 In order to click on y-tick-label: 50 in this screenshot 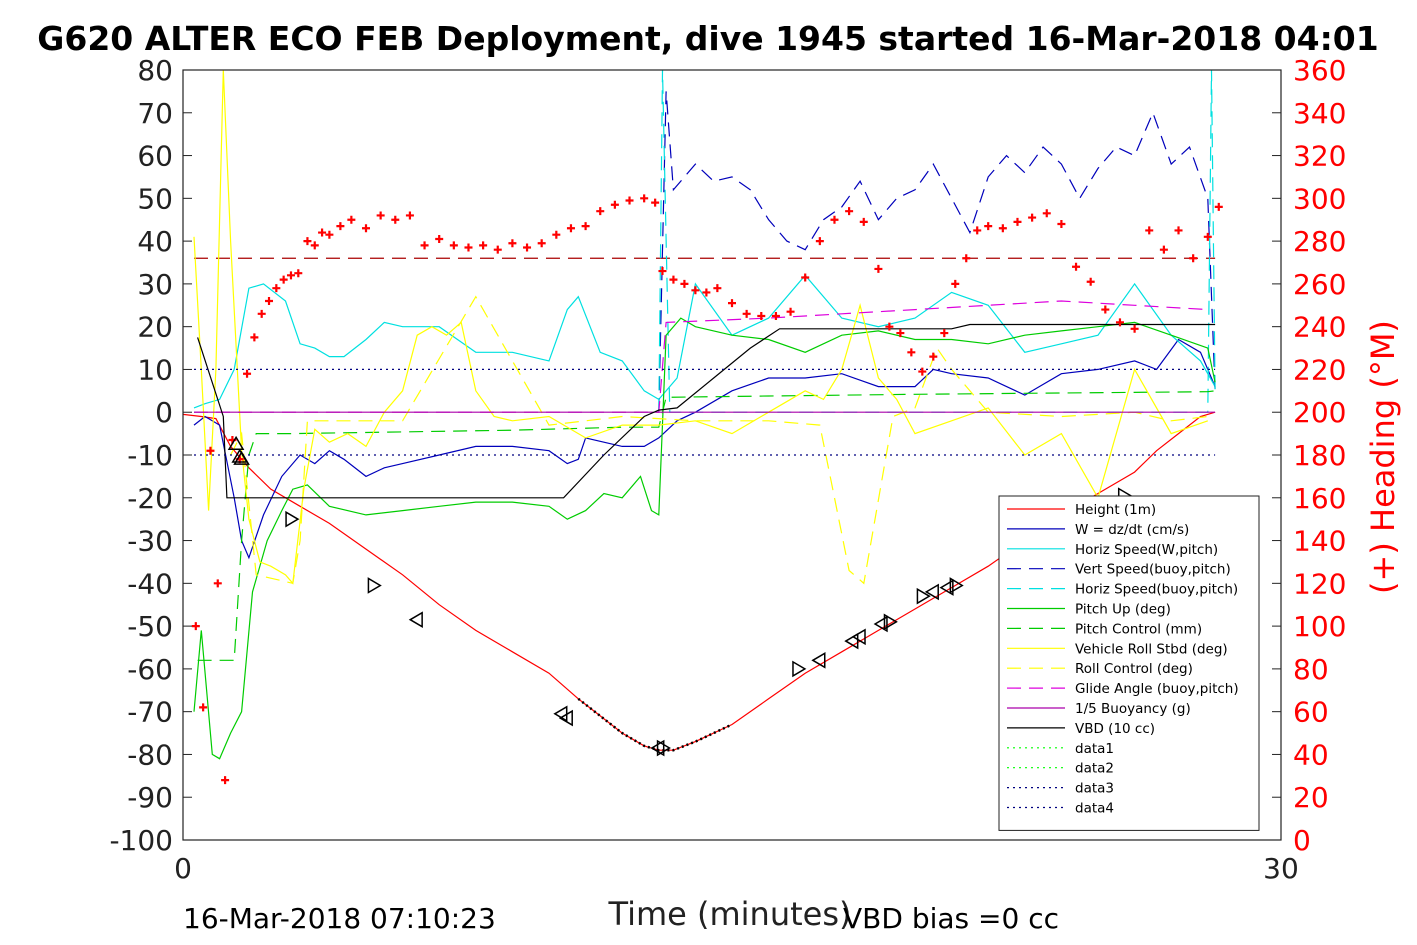, I will do `click(155, 198)`.